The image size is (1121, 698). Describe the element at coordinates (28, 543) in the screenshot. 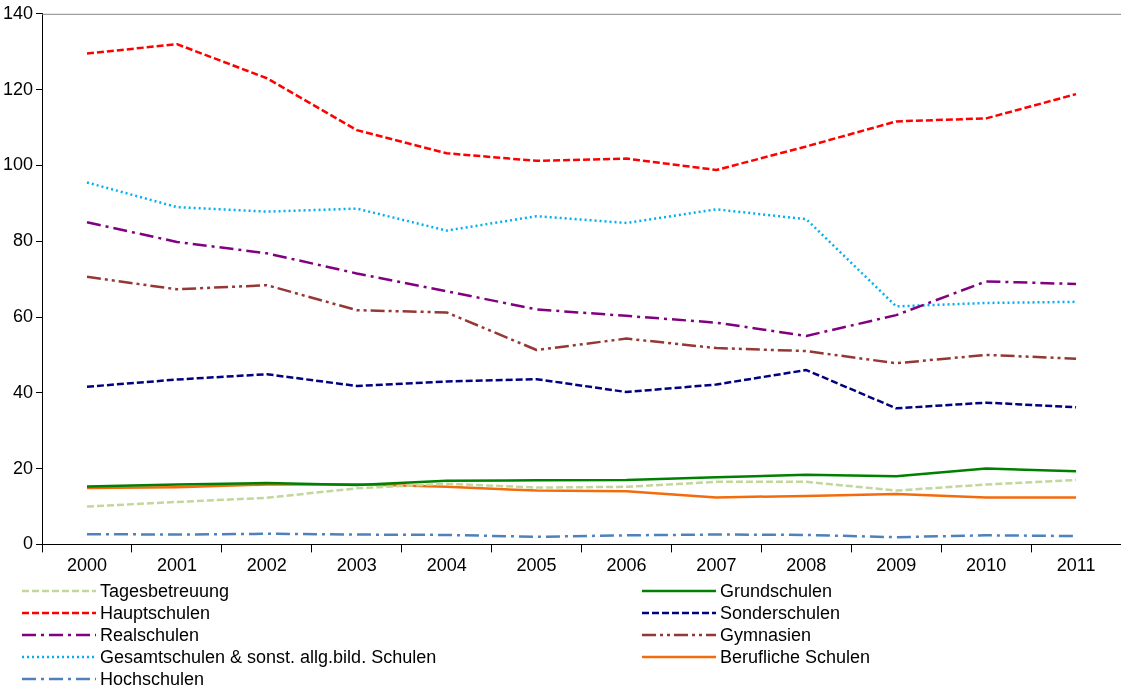

I see `y-tick-label: 0` at that location.